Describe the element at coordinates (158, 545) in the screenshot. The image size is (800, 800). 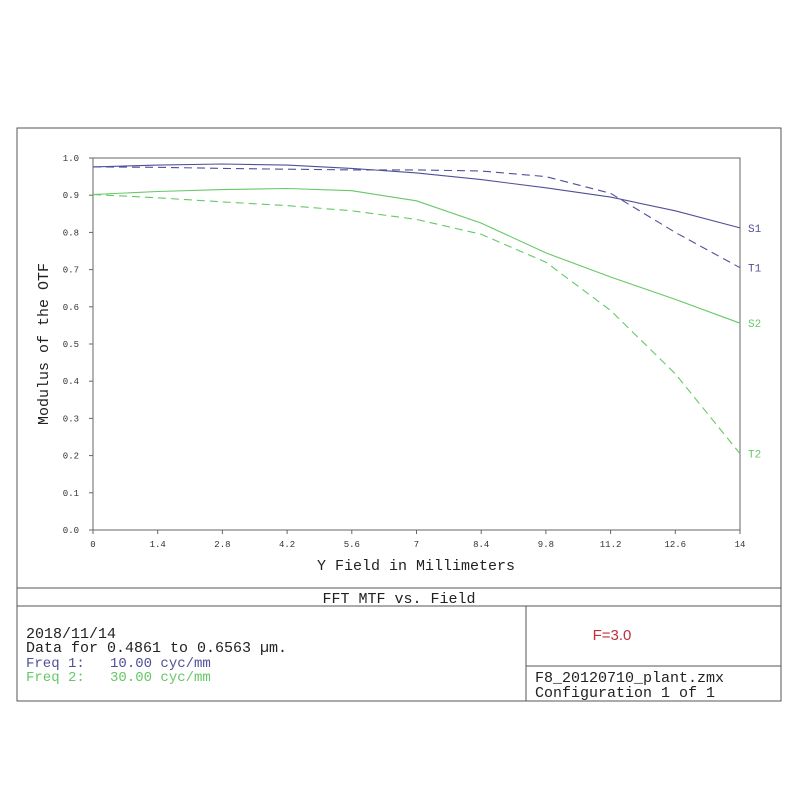
I see `x-tick-label: 1.4` at that location.